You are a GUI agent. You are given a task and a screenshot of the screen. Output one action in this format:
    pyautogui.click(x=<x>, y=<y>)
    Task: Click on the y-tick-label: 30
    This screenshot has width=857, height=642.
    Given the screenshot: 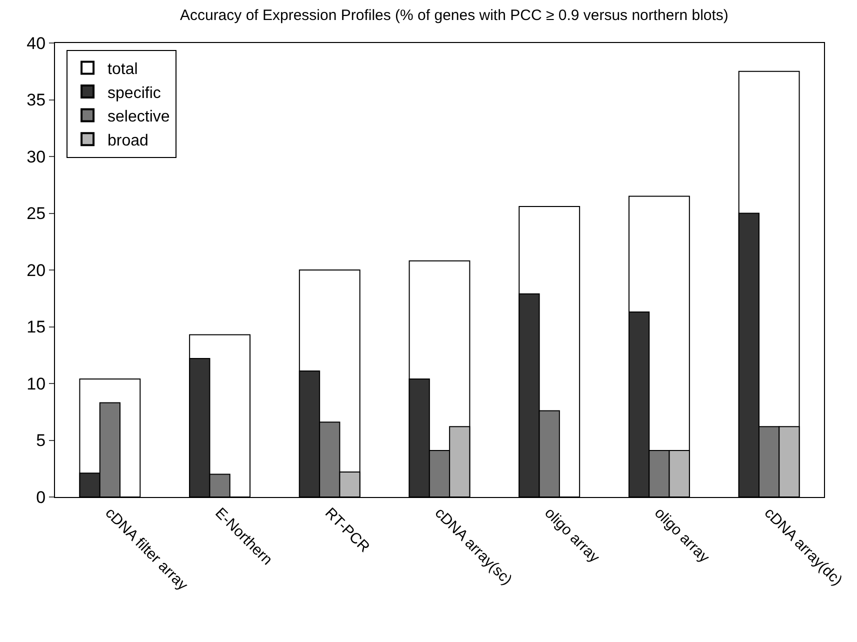 What is the action you would take?
    pyautogui.click(x=36, y=156)
    